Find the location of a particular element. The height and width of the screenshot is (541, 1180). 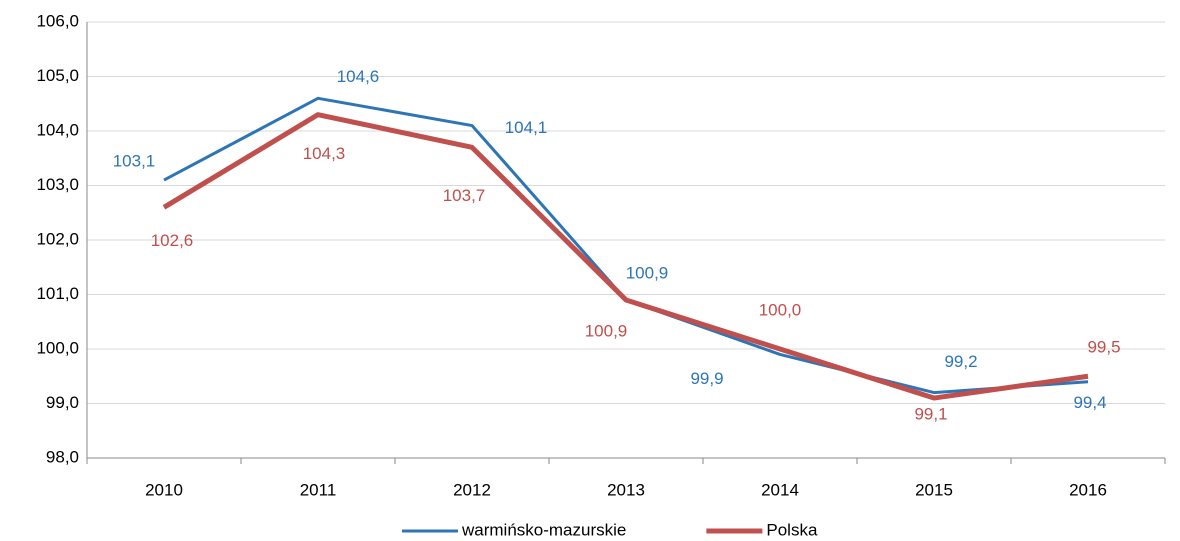

x-tick-label: 2014 is located at coordinates (780, 489).